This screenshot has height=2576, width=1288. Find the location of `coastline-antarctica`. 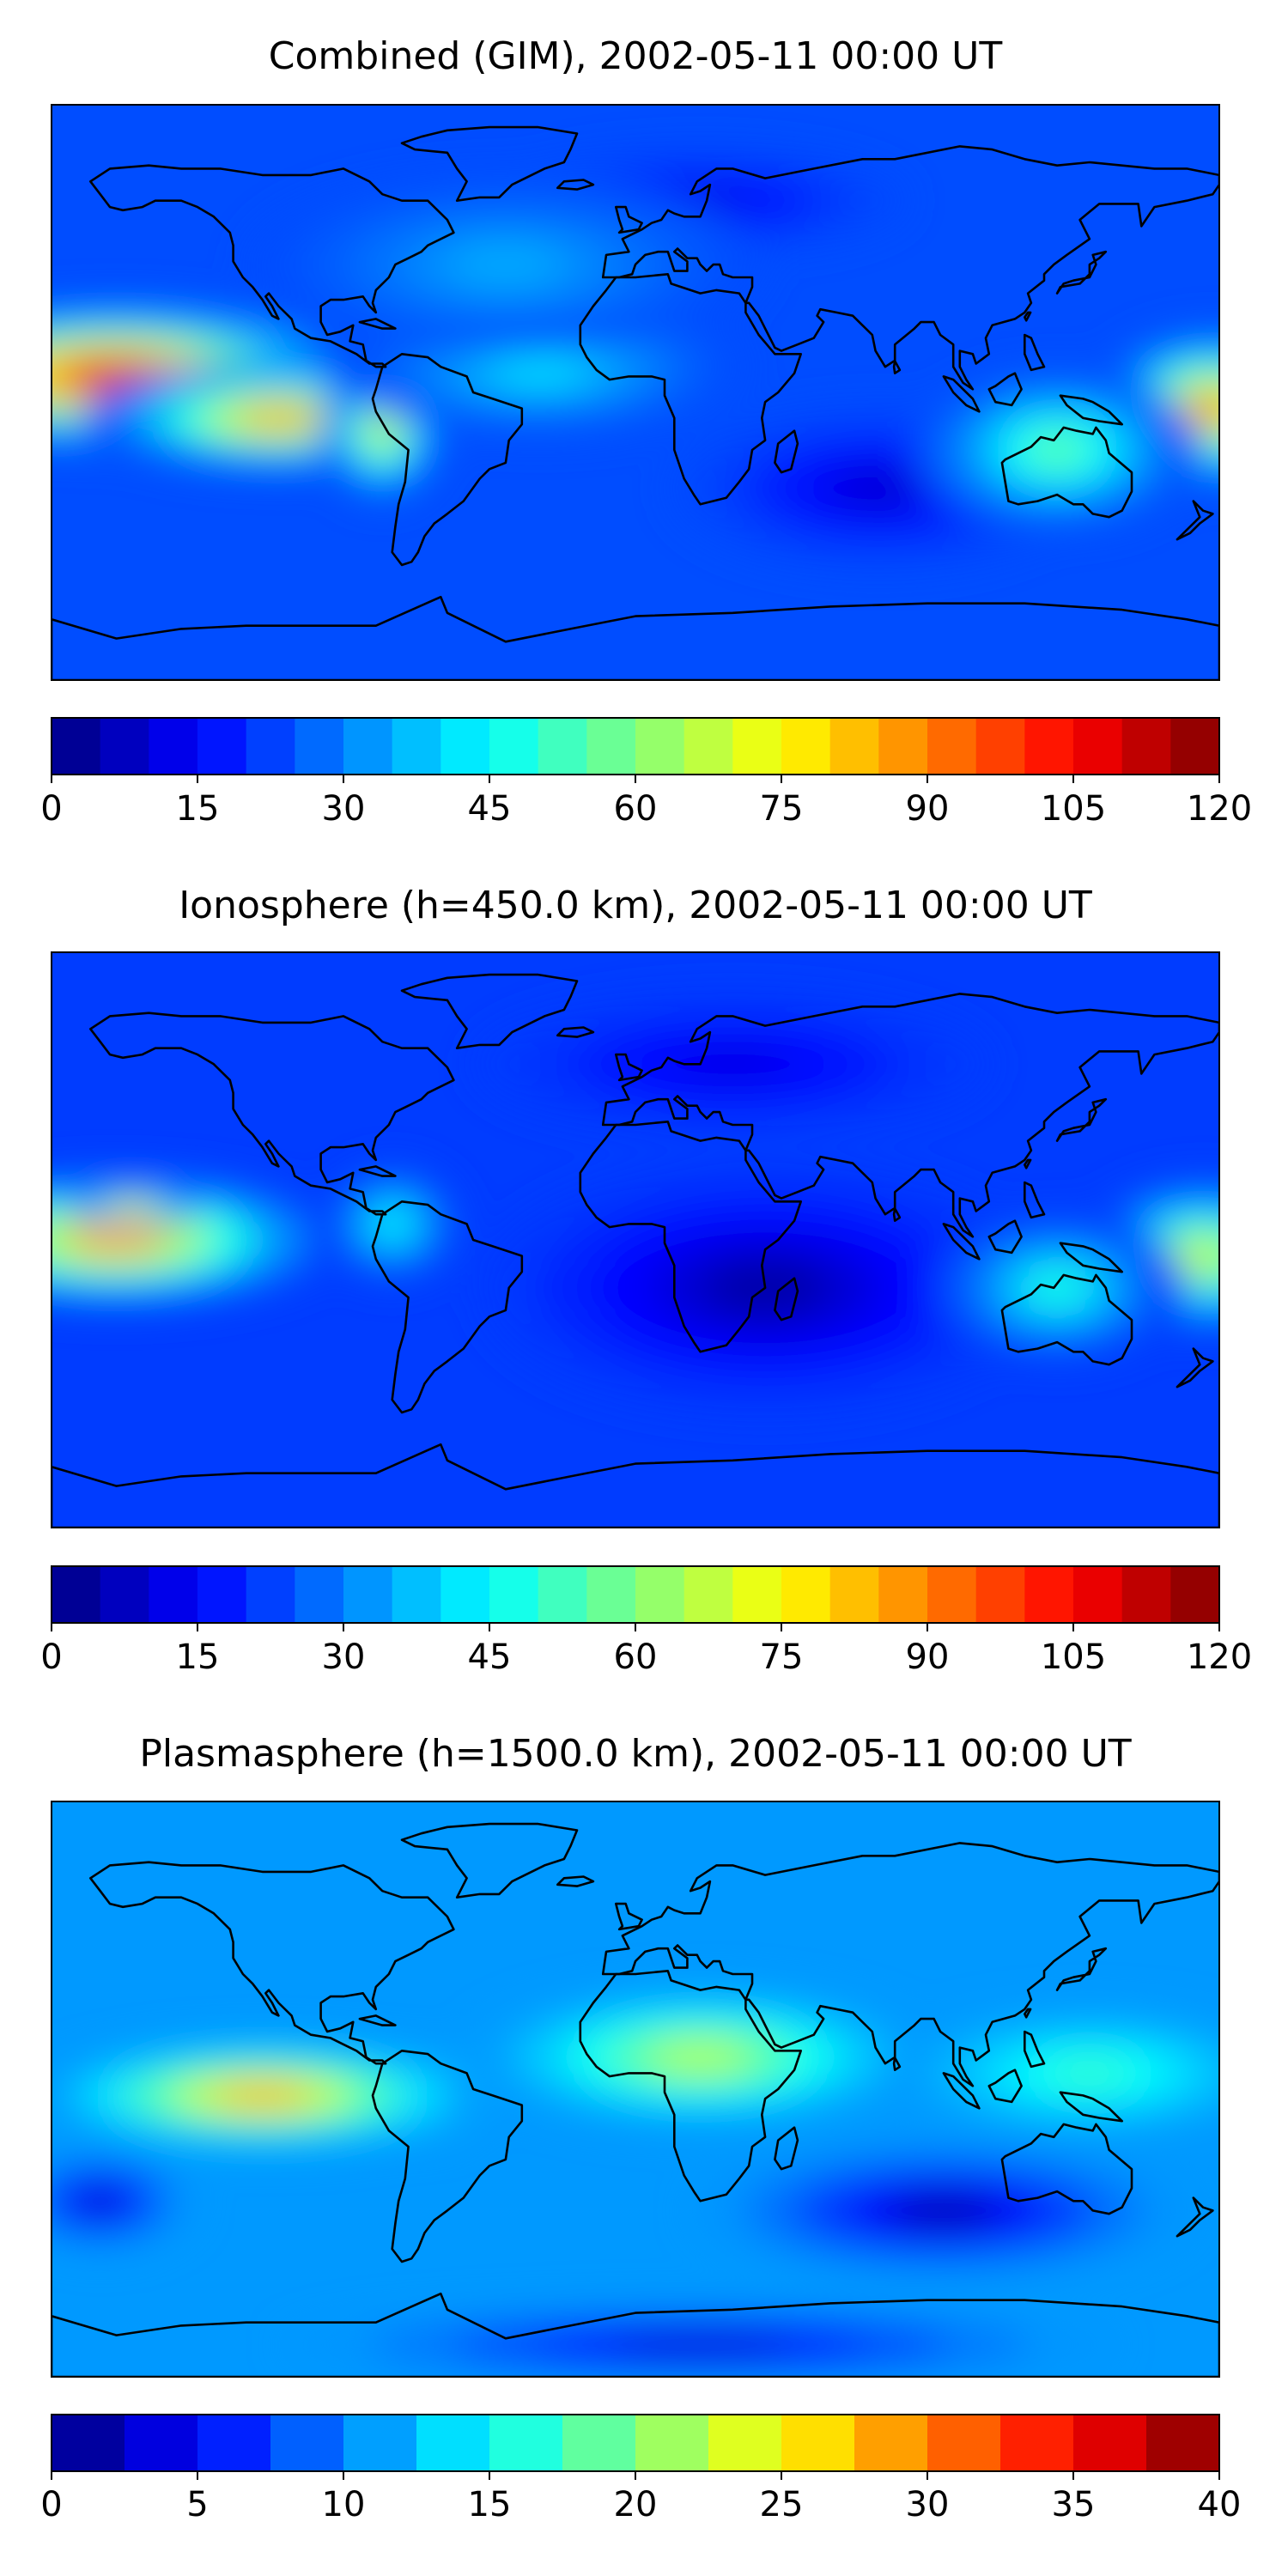

coastline-antarctica is located at coordinates (636, 1485).